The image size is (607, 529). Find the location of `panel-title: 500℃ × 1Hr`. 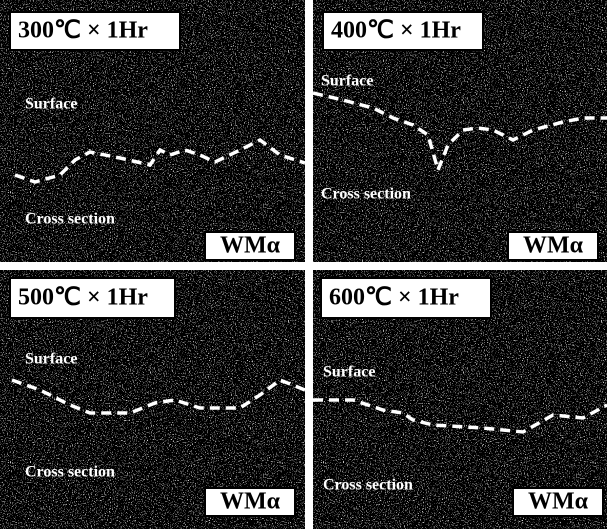

panel-title: 500℃ × 1Hr is located at coordinates (83, 298).